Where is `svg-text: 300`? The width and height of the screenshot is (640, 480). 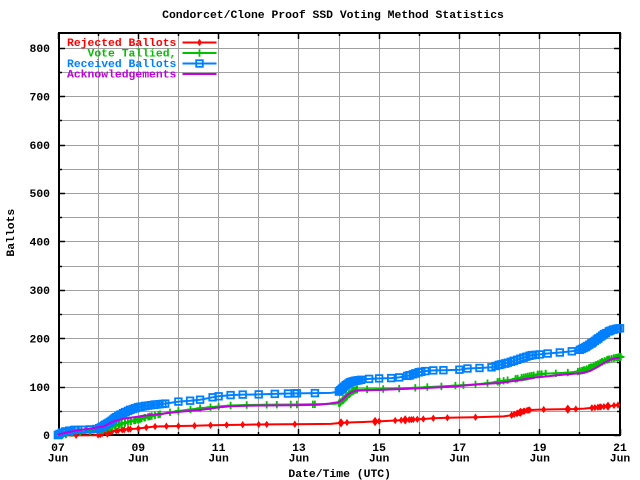
svg-text: 300 is located at coordinates (39, 292).